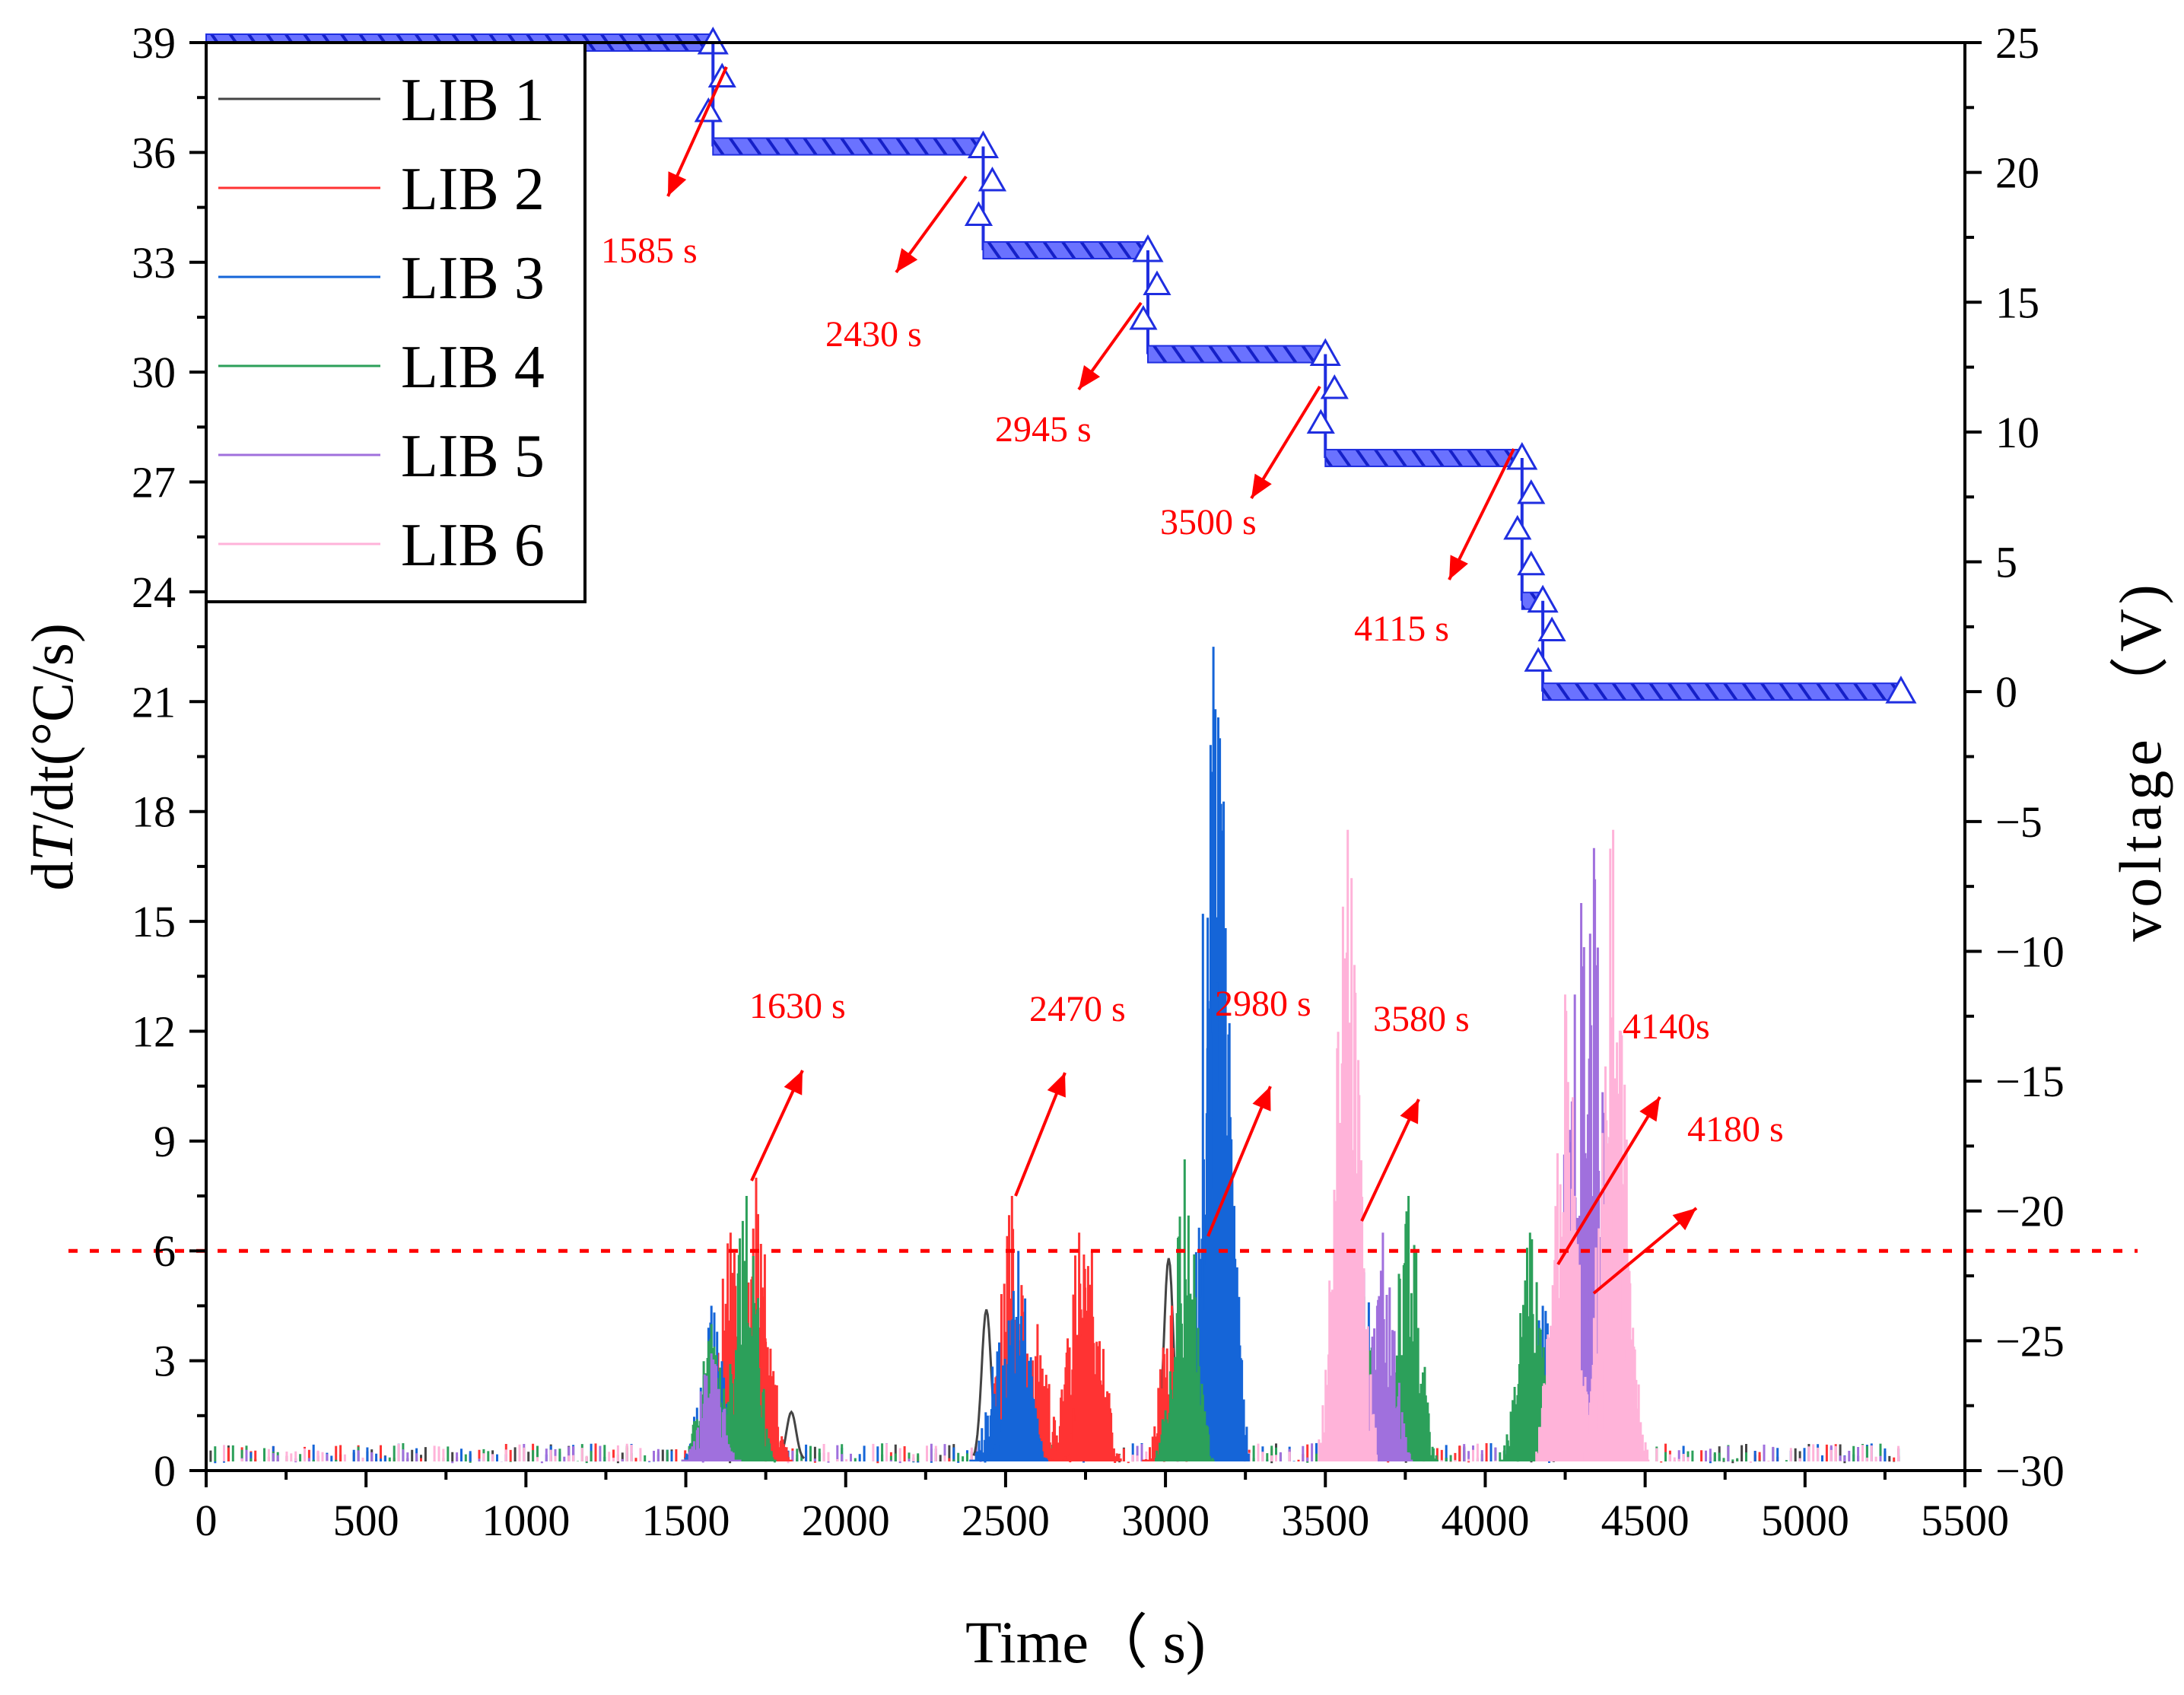  I want to click on voltage-annotation-label: 4115 s, so click(1401, 629).